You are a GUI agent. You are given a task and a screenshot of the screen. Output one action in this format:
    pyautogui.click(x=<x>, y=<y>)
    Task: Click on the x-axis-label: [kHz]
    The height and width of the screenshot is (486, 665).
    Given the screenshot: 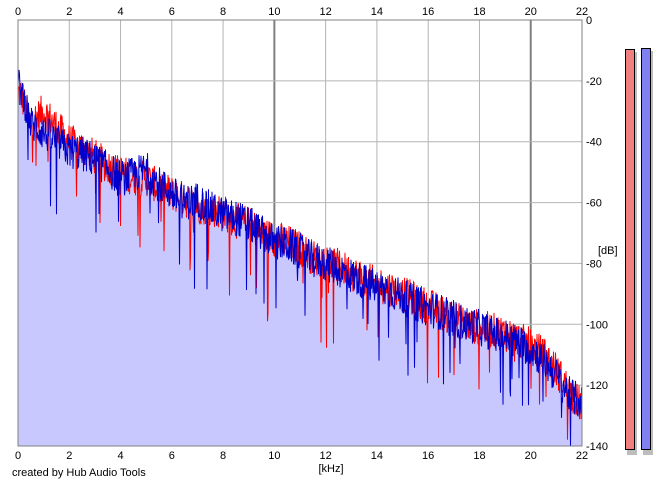 What is the action you would take?
    pyautogui.click(x=330, y=469)
    